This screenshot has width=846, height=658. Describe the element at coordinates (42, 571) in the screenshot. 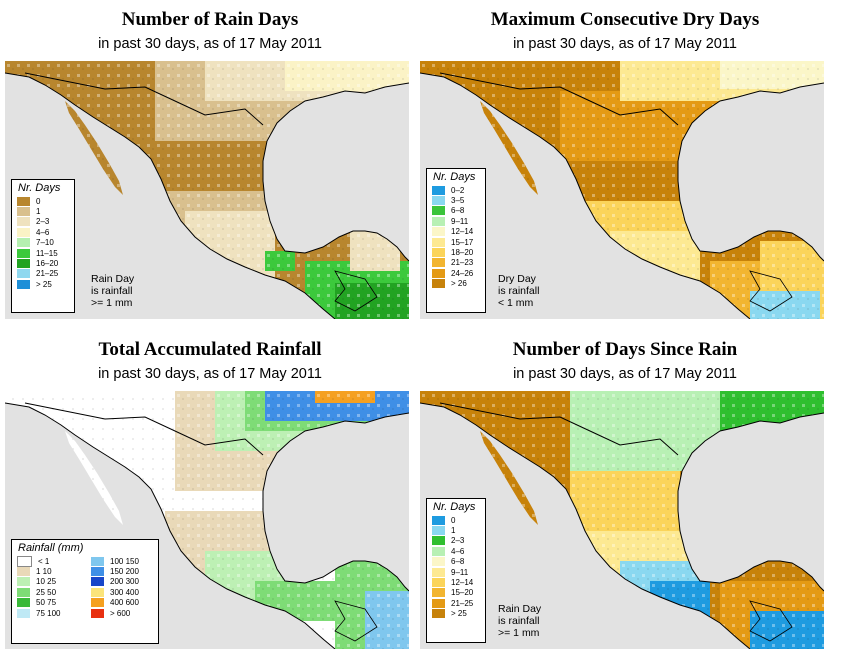

I see `legend-entry: 1 10` at that location.